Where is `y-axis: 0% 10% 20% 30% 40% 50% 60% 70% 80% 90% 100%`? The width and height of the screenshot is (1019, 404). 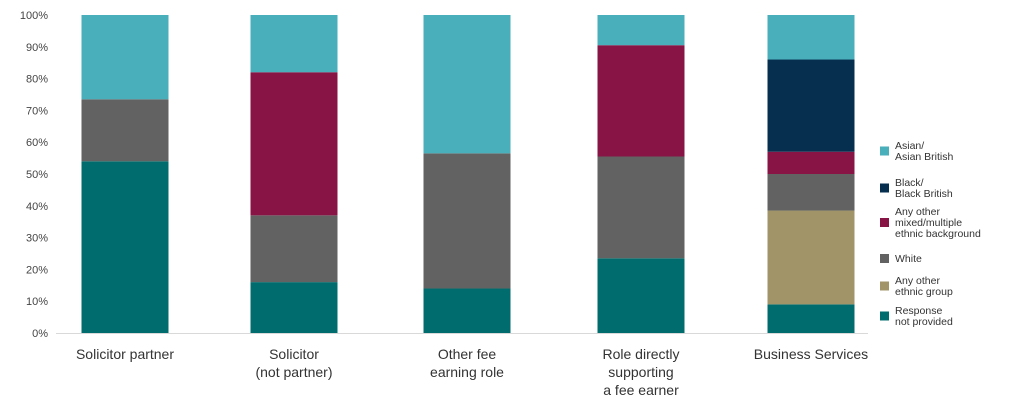
y-axis: 0% 10% 20% 30% 40% 50% 60% 70% 80% 90% 100% is located at coordinates (34, 175).